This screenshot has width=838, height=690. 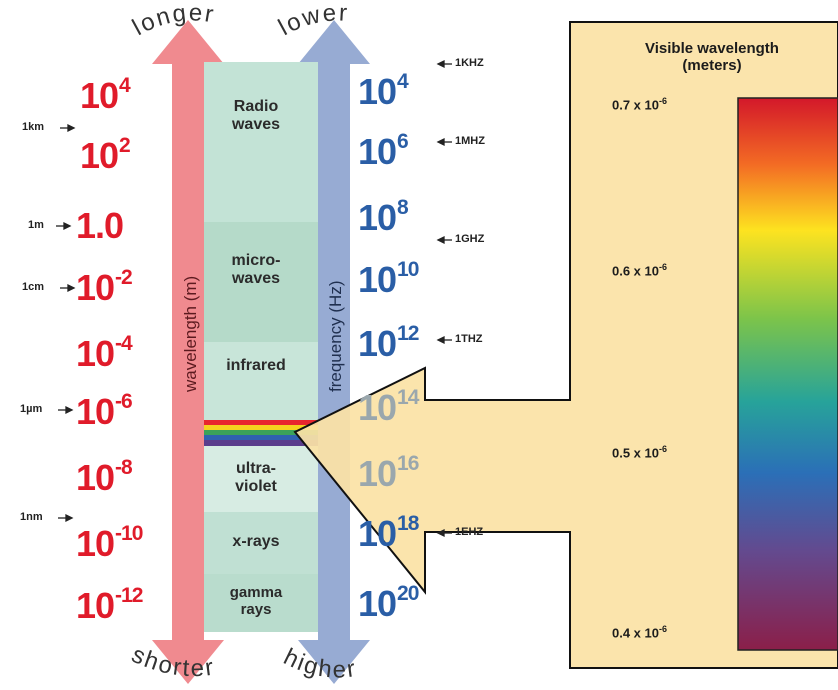 What do you see at coordinates (109, 605) in the screenshot?
I see `wavelength-value: 10-12` at bounding box center [109, 605].